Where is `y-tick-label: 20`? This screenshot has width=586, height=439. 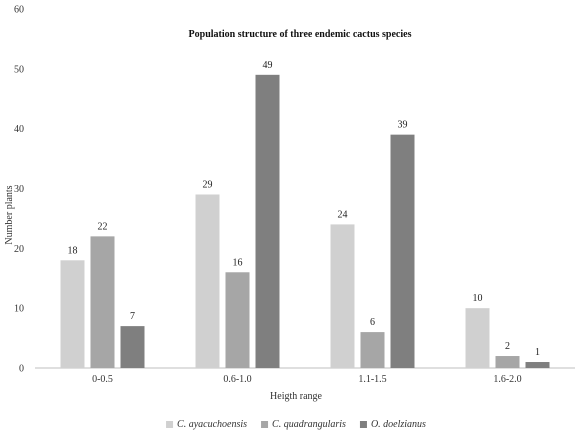 y-tick-label: 20 is located at coordinates (19, 249).